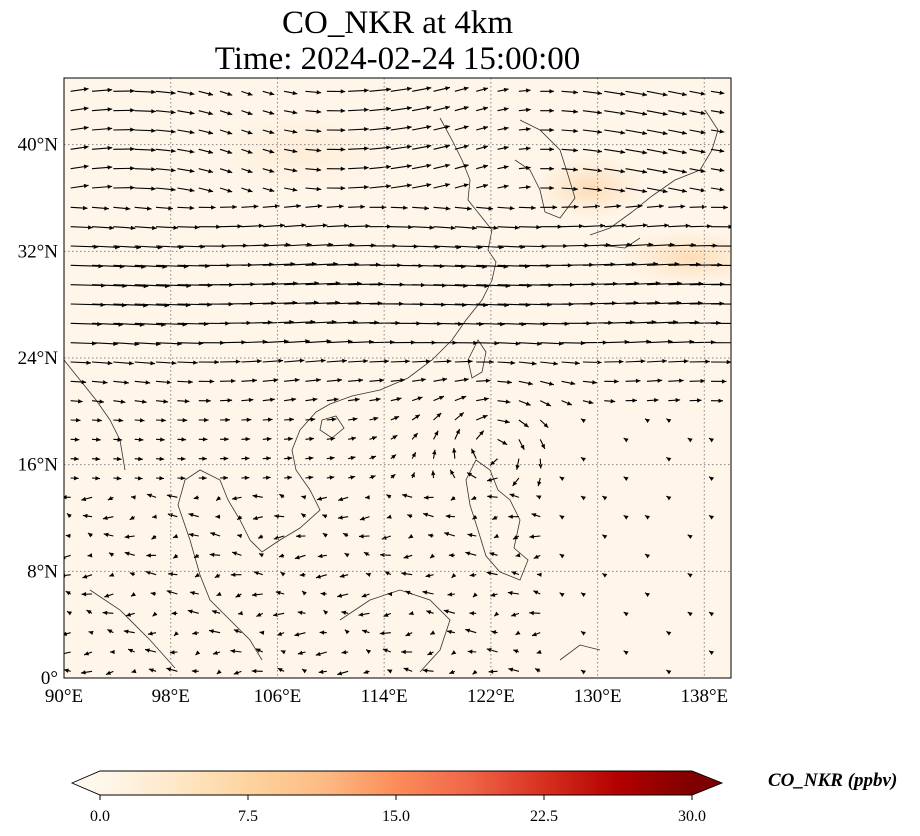 Image resolution: width=920 pixels, height=836 pixels. Describe the element at coordinates (171, 696) in the screenshot. I see `x-tick-label: 98°E` at that location.